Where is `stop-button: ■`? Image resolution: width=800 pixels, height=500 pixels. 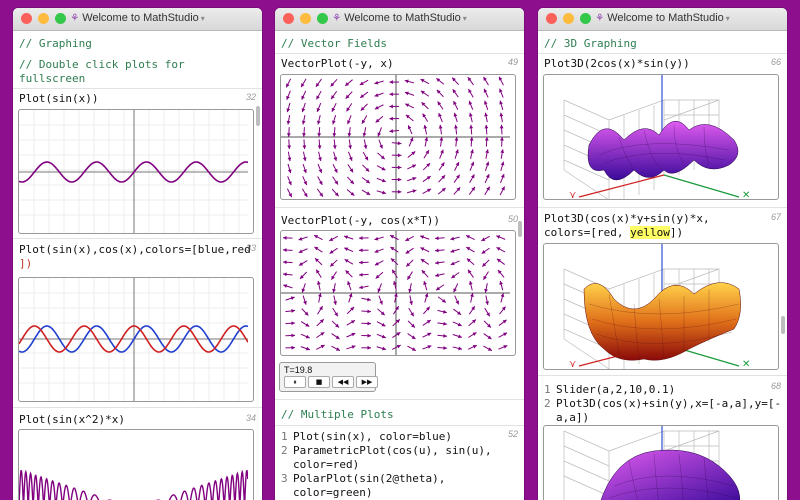 stop-button: ■ is located at coordinates (319, 382).